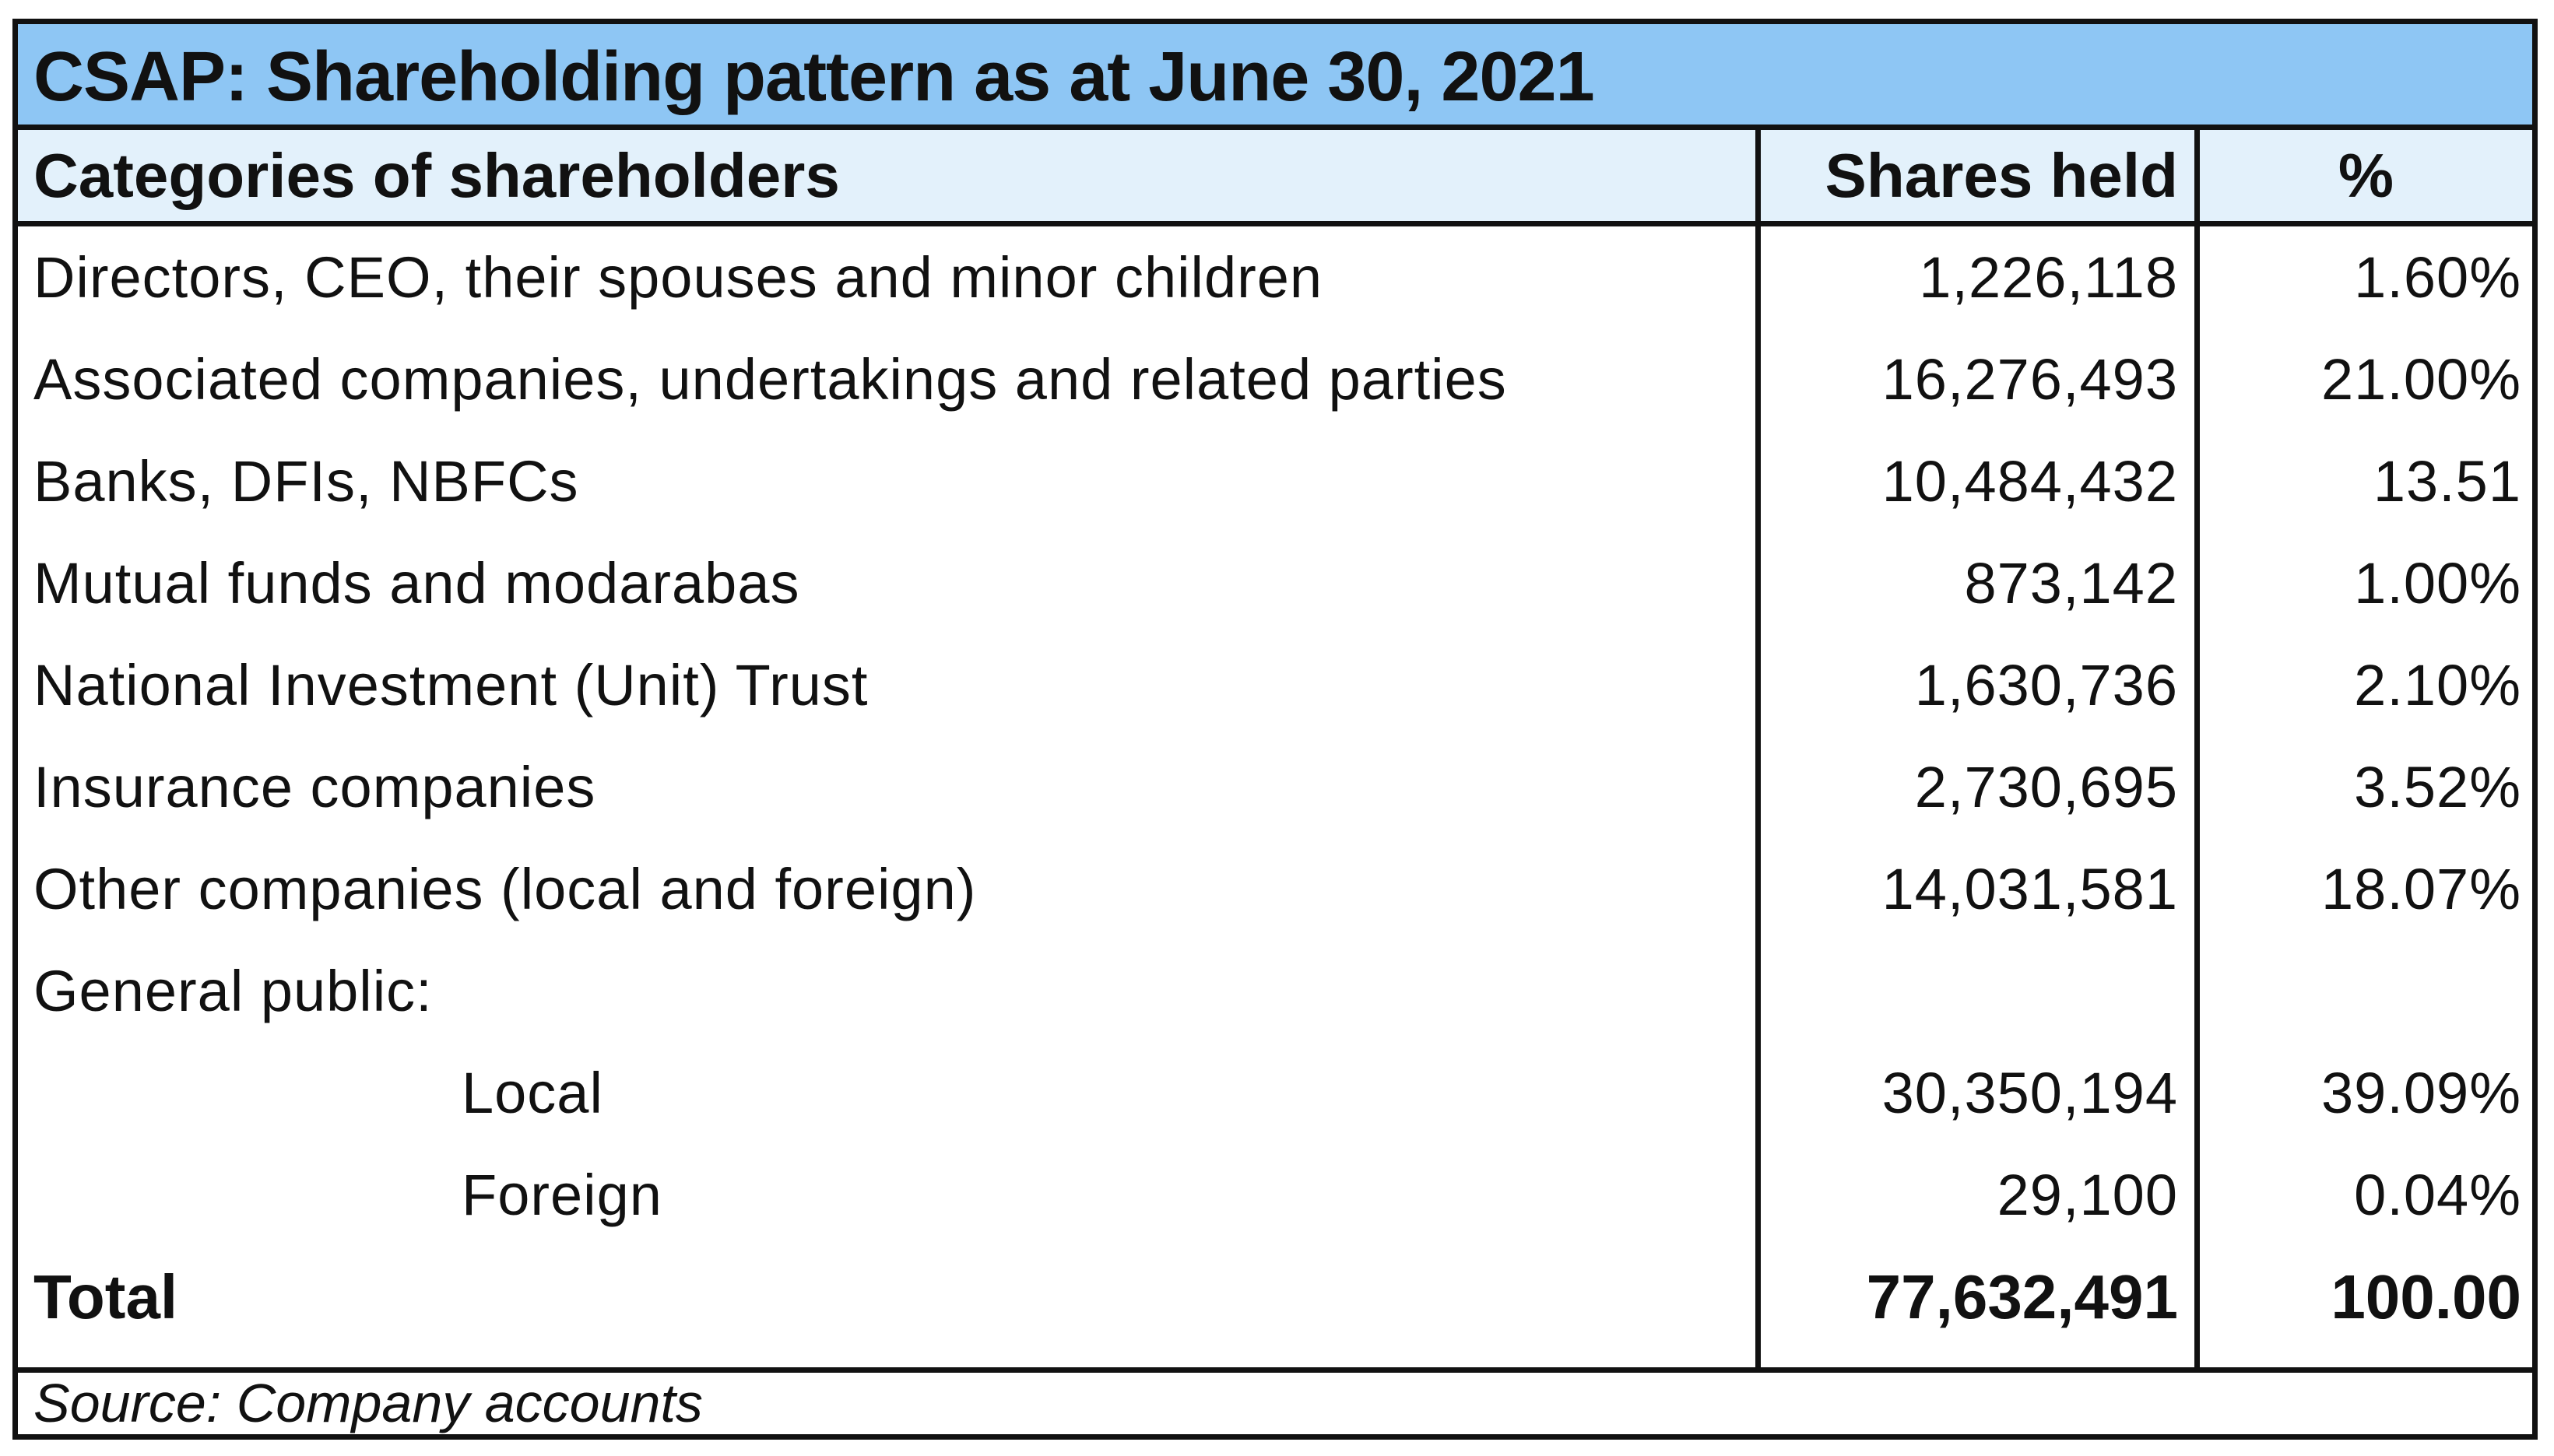  What do you see at coordinates (2421, 889) in the screenshot?
I see `row-percent: 18.07%` at bounding box center [2421, 889].